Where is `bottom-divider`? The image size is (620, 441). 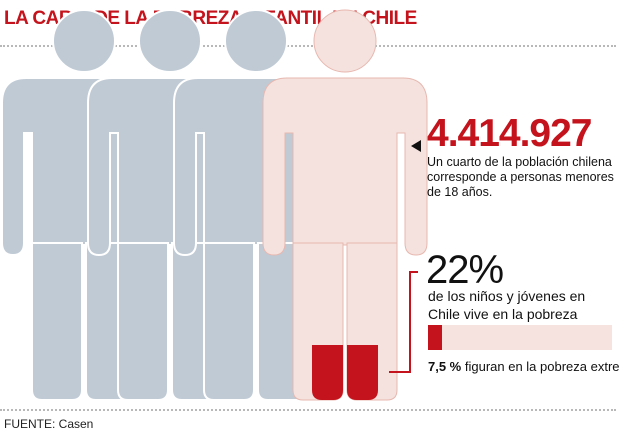 bottom-divider is located at coordinates (308, 410).